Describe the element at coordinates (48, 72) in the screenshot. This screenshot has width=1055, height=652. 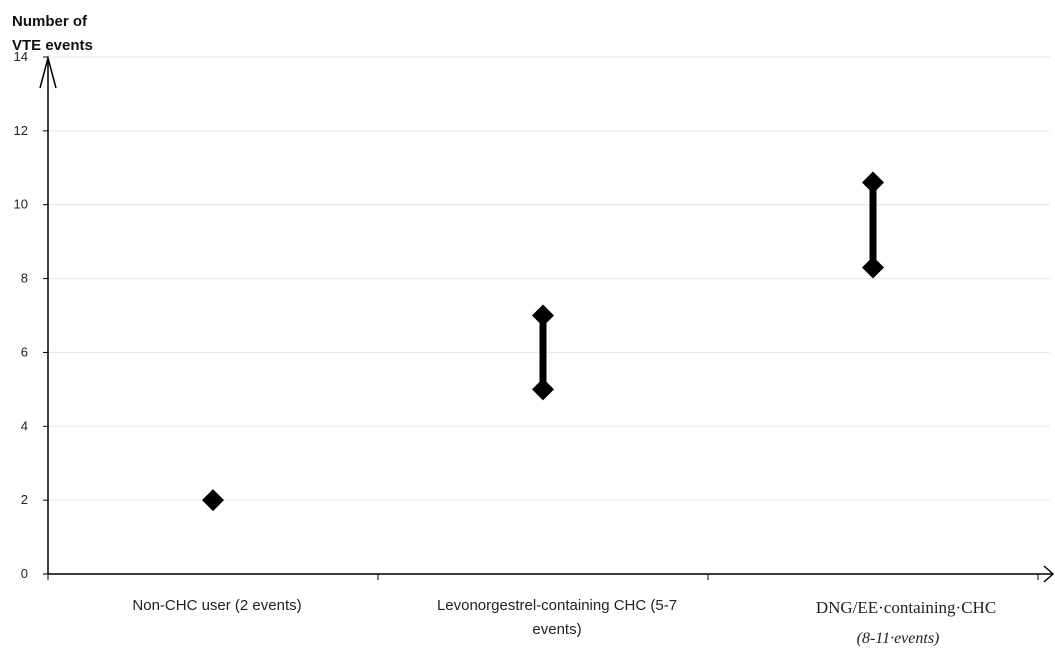
I see `y-axis-arrow` at that location.